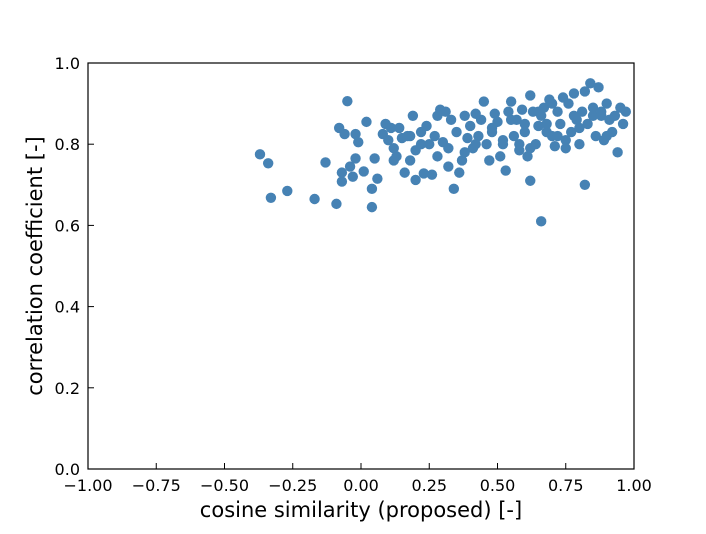 This screenshot has width=706, height=534. Describe the element at coordinates (361, 510) in the screenshot. I see `x-axis-label: cosine similarity (proposed) [-]` at that location.